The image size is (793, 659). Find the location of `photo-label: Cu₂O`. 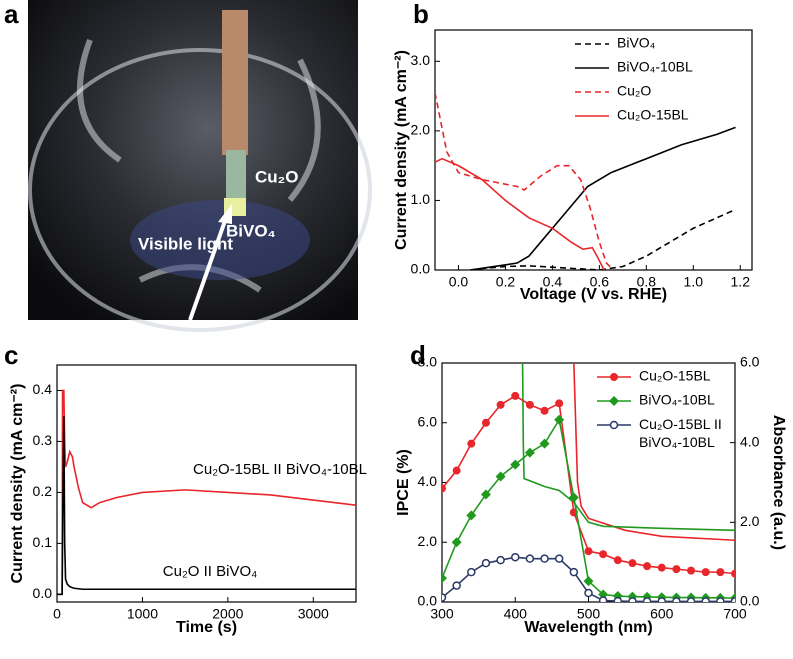

photo-label: Cu₂O is located at coordinates (276, 176).